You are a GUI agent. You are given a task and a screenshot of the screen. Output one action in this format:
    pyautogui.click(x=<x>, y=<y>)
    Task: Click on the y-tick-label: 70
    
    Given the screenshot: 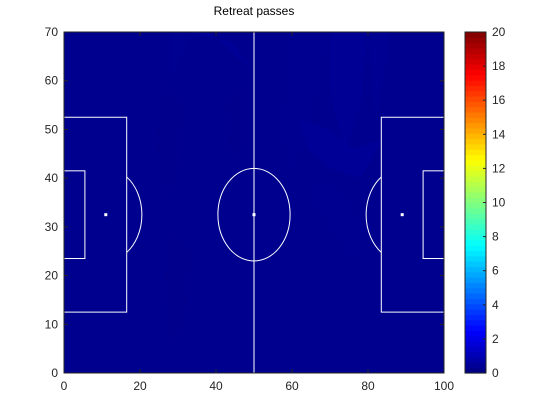 What is the action you would take?
    pyautogui.click(x=52, y=32)
    